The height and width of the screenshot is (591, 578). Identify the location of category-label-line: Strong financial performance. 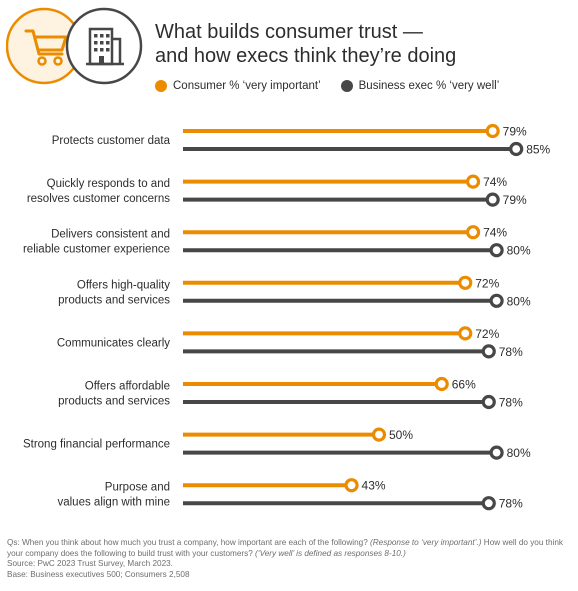
(96, 445).